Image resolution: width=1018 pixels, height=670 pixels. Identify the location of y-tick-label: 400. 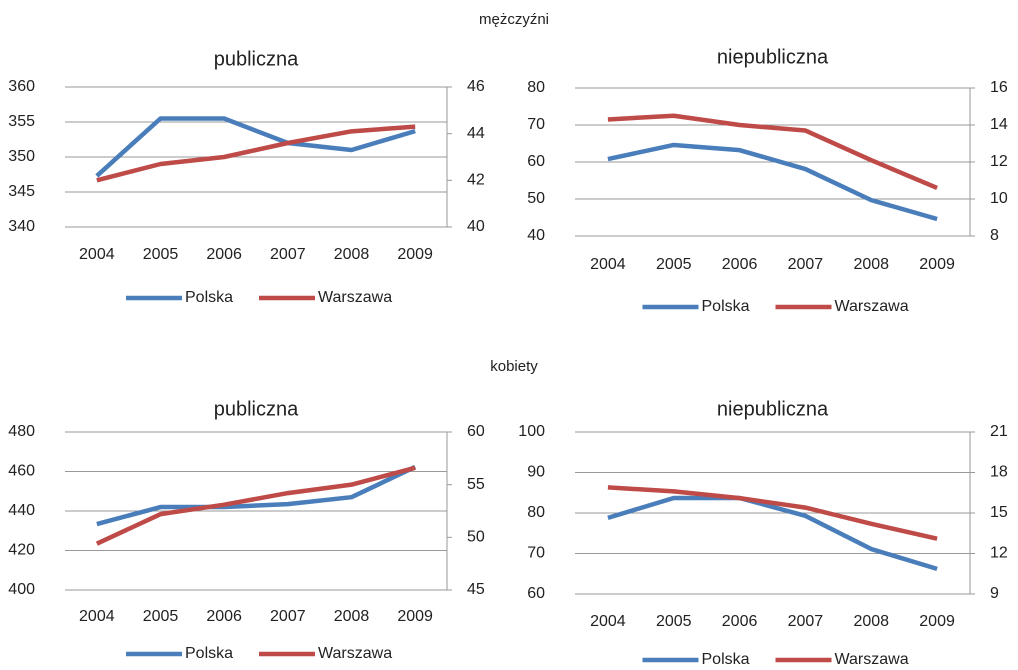
(21, 589).